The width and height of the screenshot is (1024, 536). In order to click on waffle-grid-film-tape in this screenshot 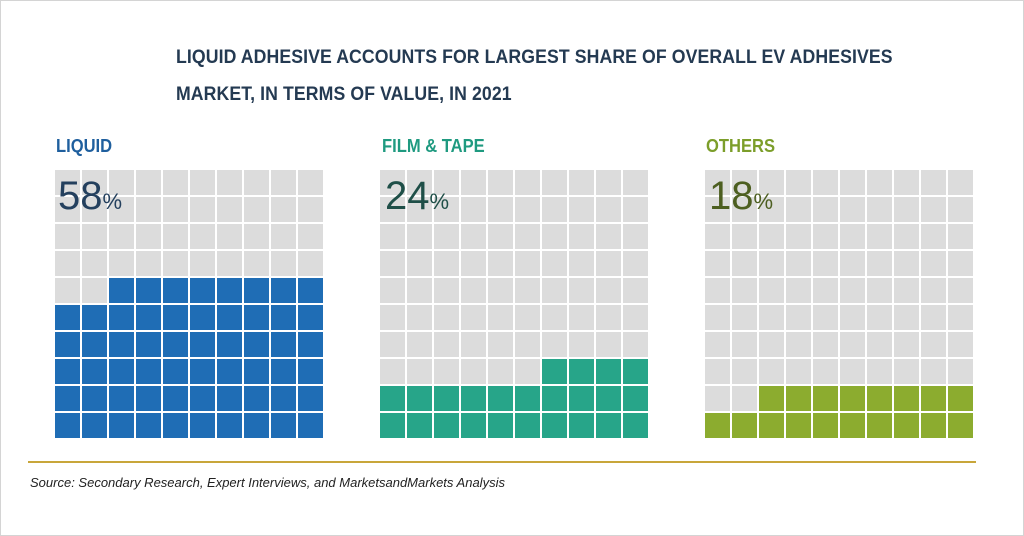, I will do `click(515, 305)`.